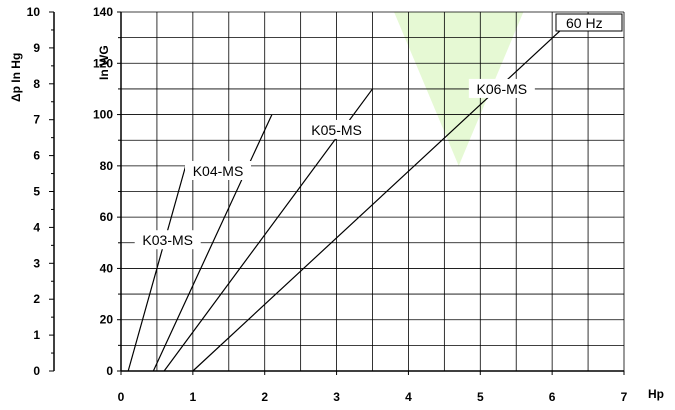 This screenshot has width=675, height=410. I want to click on series-line-k03-ms, so click(157, 268).